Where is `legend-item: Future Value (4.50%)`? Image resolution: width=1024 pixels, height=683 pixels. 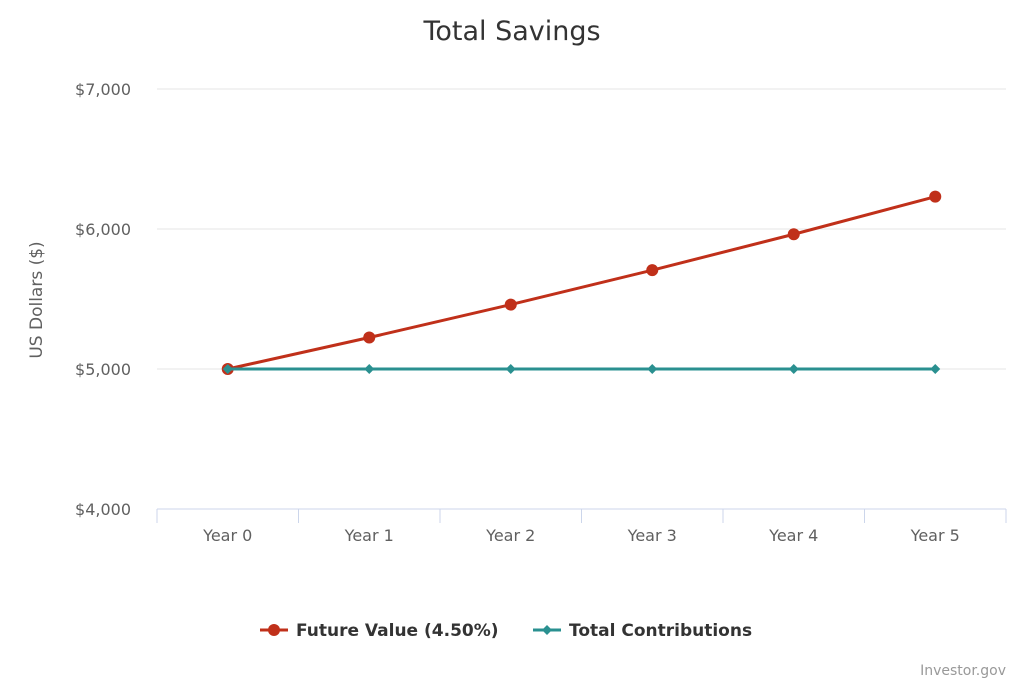 legend-item: Future Value (4.50%) is located at coordinates (379, 631).